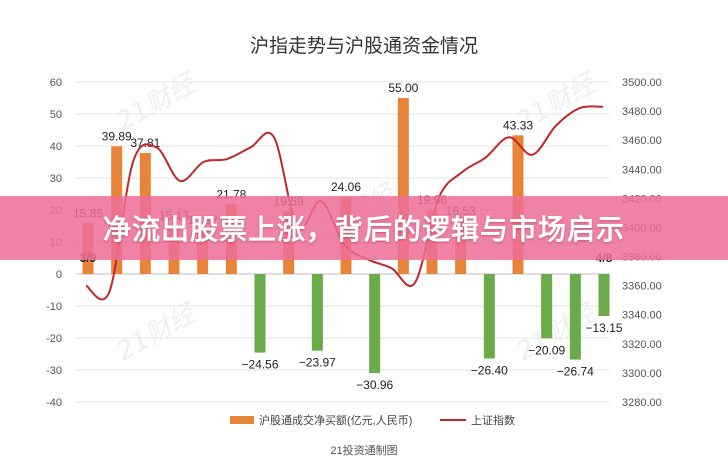 Image resolution: width=728 pixels, height=458 pixels. What do you see at coordinates (346, 187) in the screenshot?
I see `bar-data-label: 24.06` at bounding box center [346, 187].